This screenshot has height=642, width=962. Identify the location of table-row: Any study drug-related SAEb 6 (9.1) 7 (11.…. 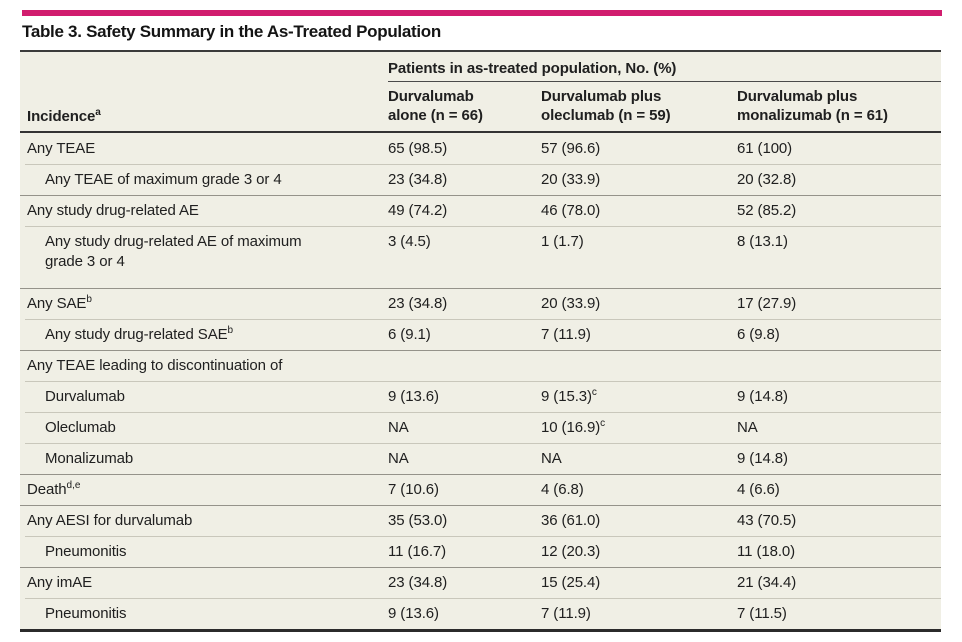
(480, 334).